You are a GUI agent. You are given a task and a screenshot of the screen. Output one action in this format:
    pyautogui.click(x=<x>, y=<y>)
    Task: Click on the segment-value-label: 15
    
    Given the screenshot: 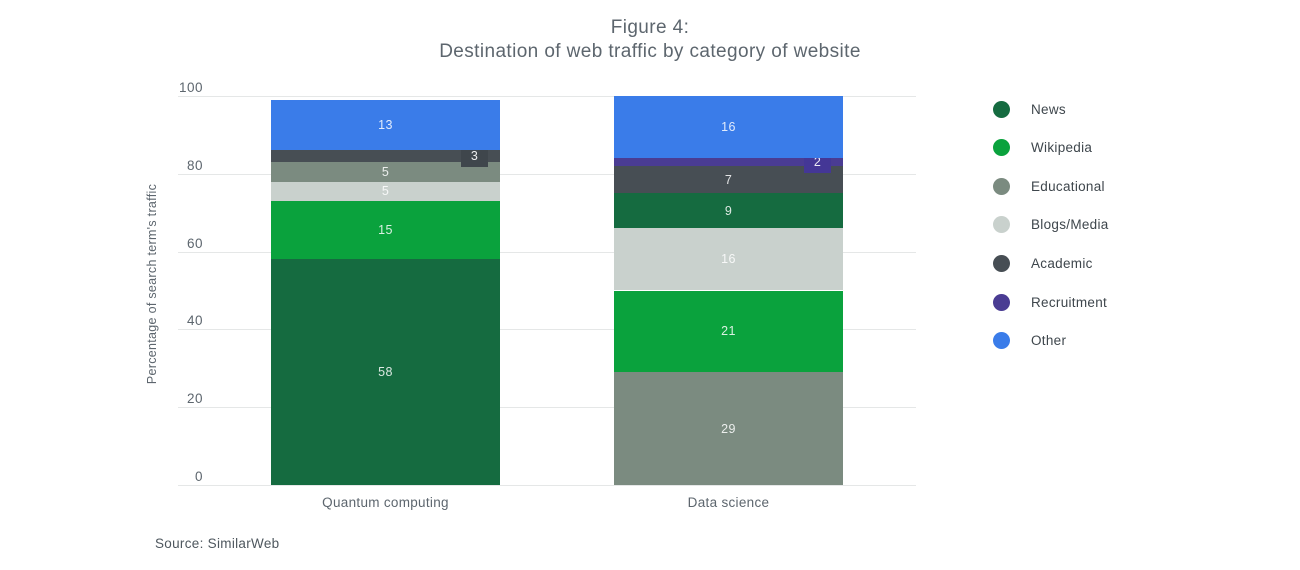 What is the action you would take?
    pyautogui.click(x=385, y=230)
    